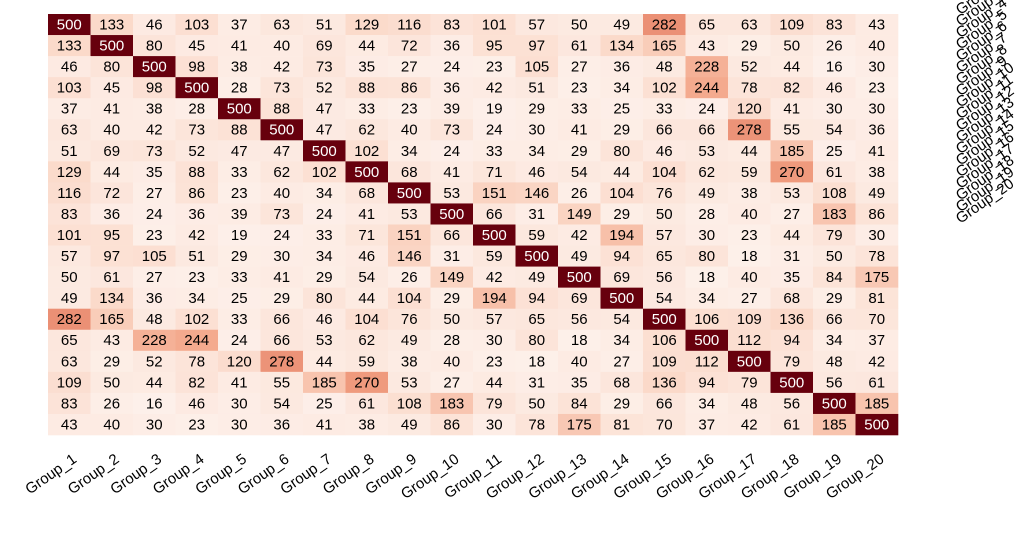 The image size is (1026, 544). What do you see at coordinates (749, 277) in the screenshot?
I see `cell-label: 40` at bounding box center [749, 277].